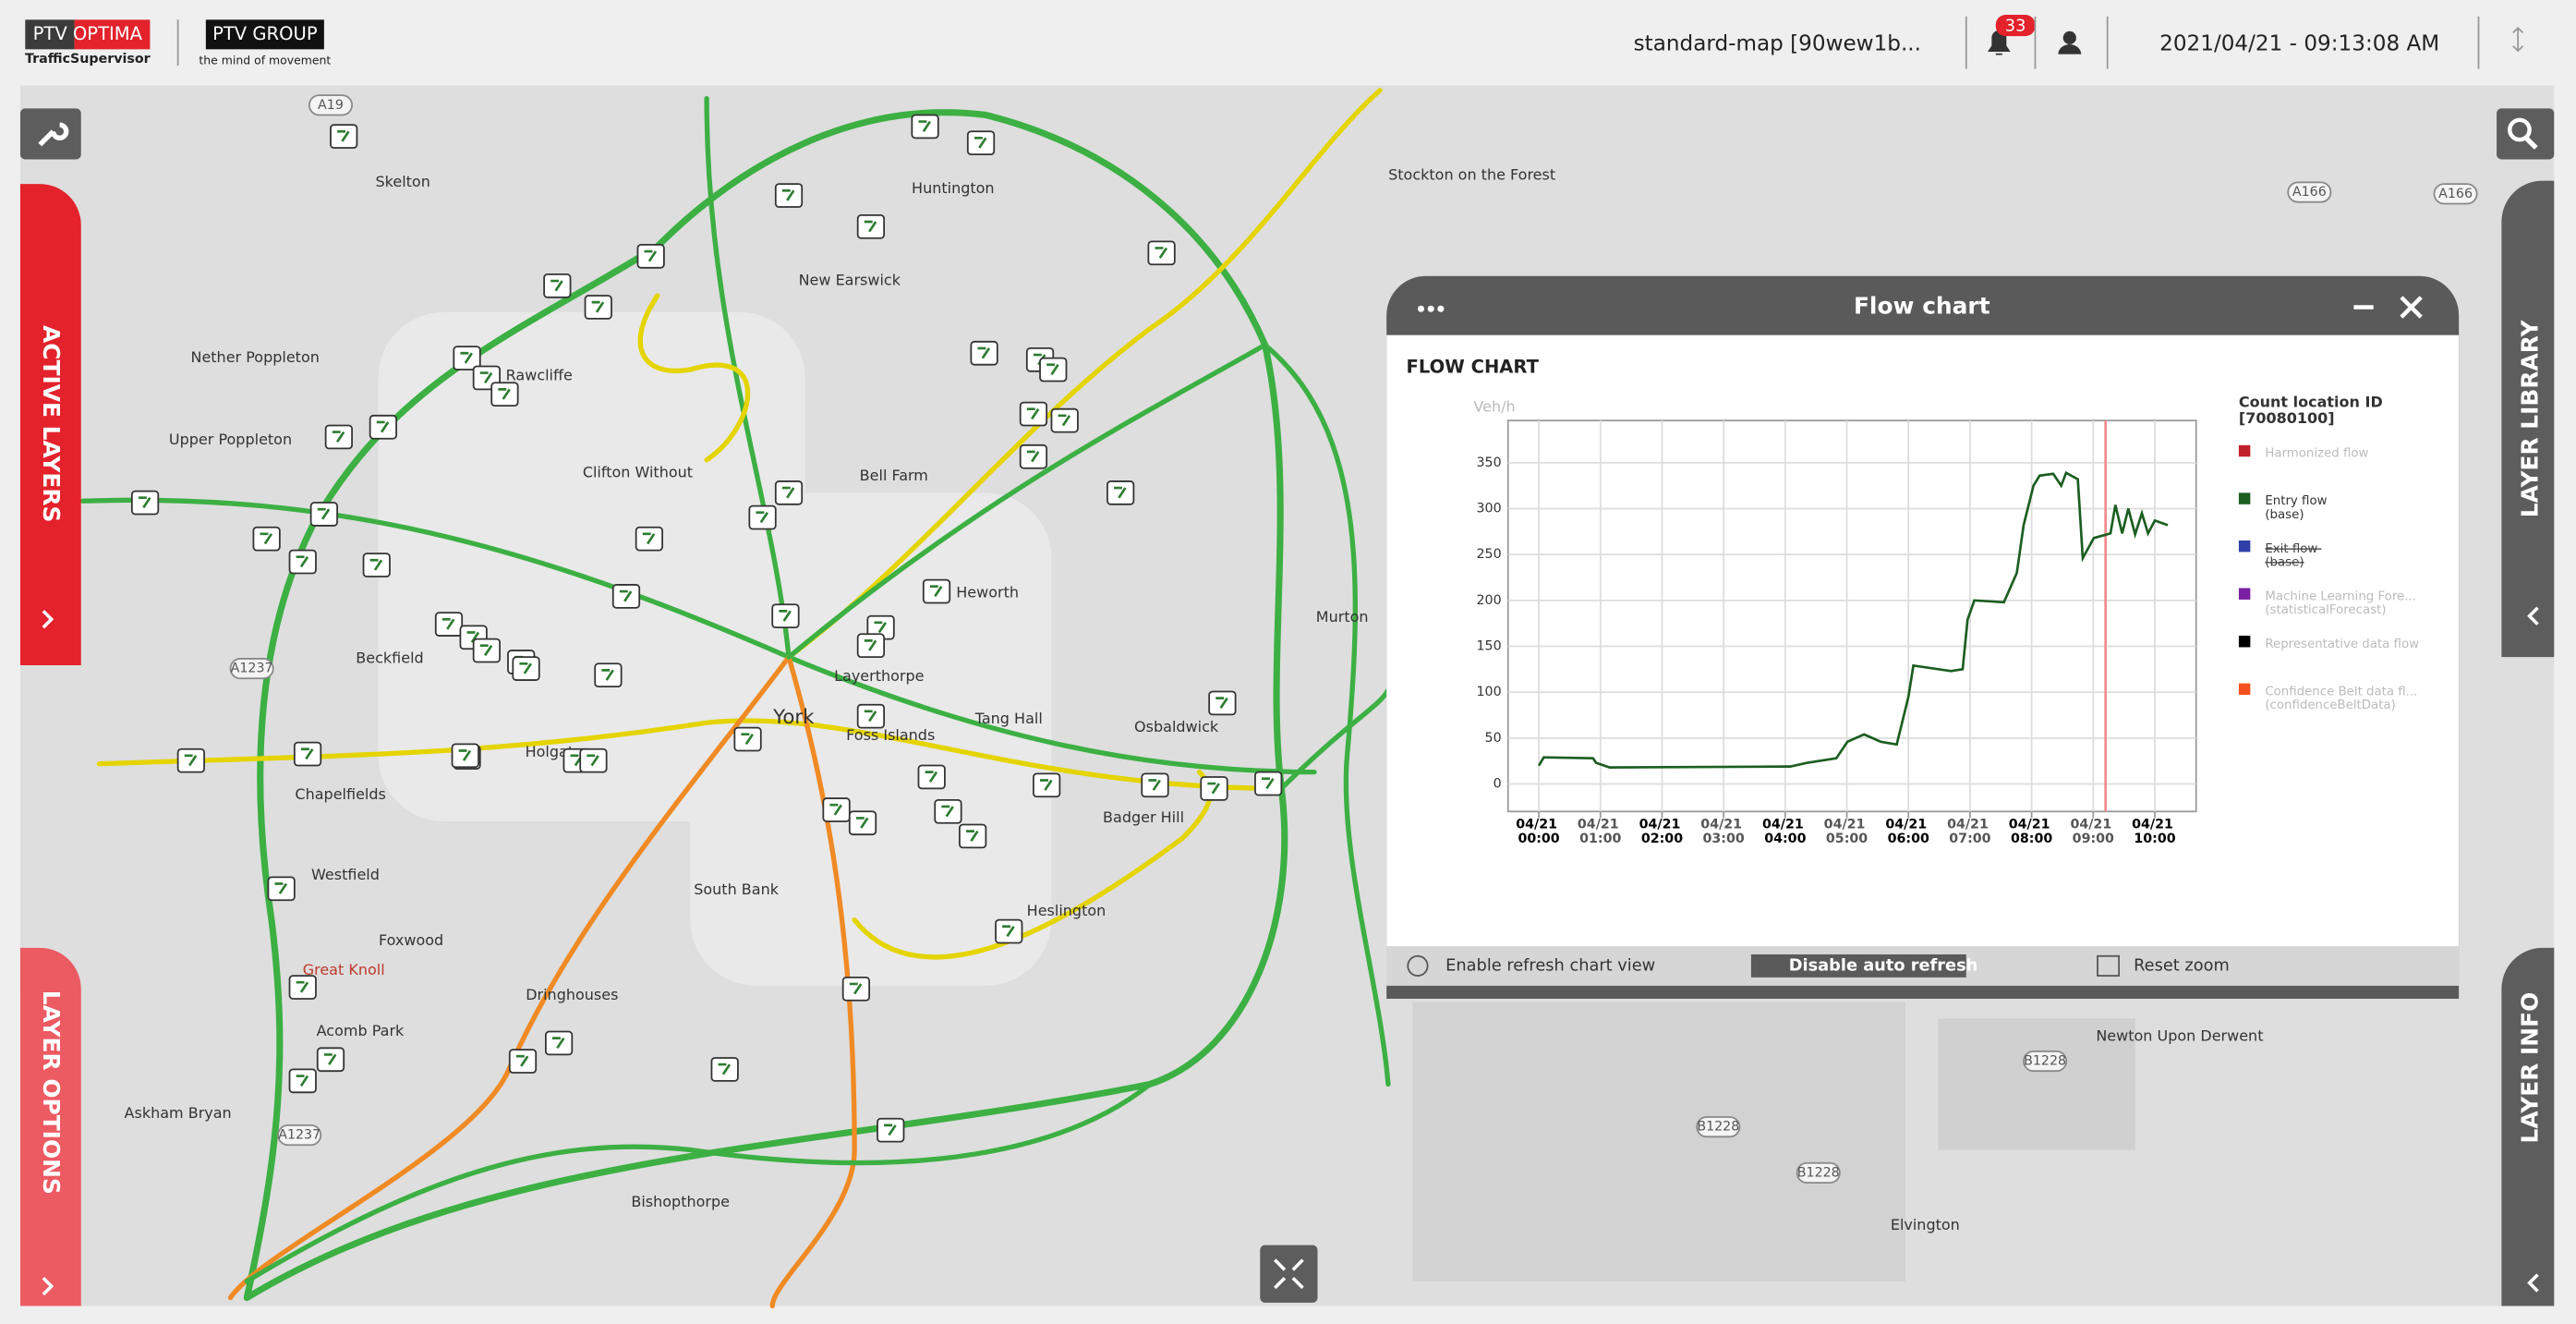  What do you see at coordinates (51, 1092) in the screenshot?
I see `tab-label: LAYER OPTIONS` at bounding box center [51, 1092].